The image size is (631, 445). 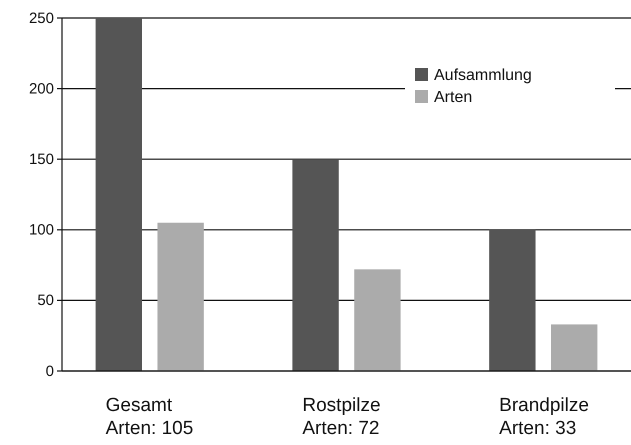 What do you see at coordinates (544, 417) in the screenshot?
I see `x-tick-label: Brandpilze Arten: 33` at bounding box center [544, 417].